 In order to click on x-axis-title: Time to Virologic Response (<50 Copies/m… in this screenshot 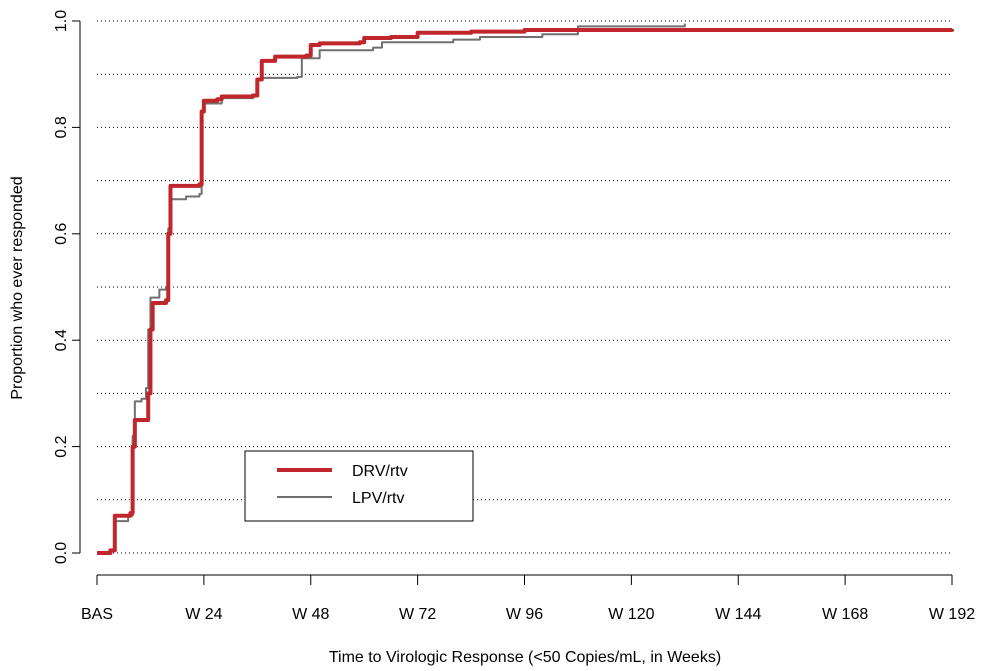, I will do `click(525, 657)`.